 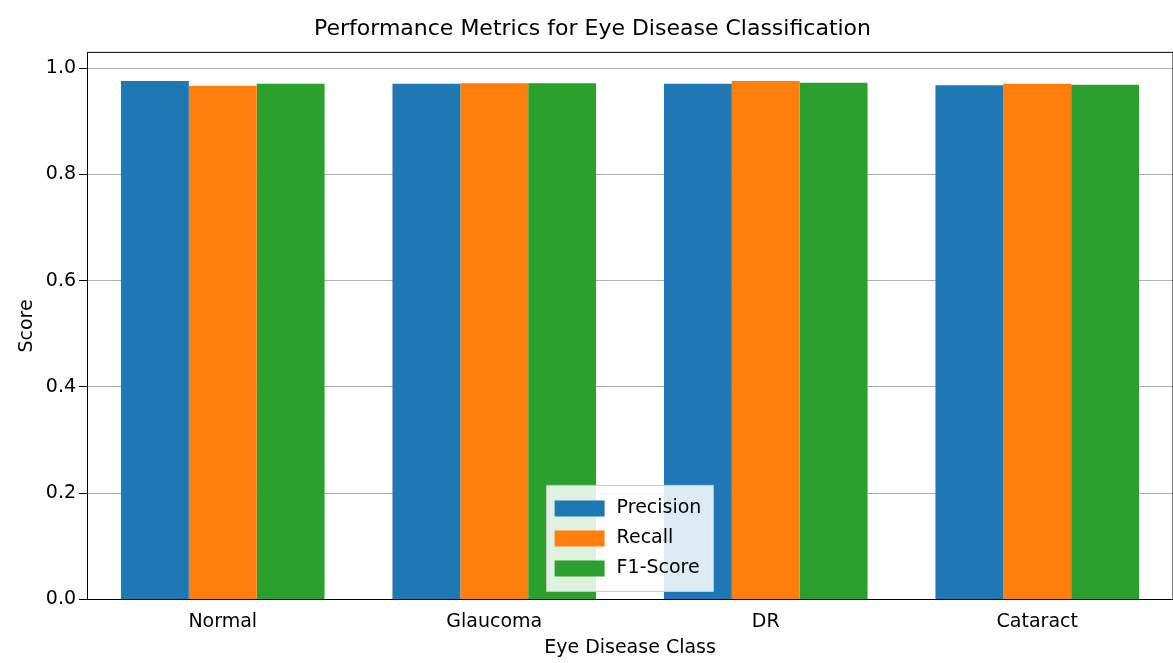 What do you see at coordinates (765, 619) in the screenshot?
I see `x-tick-label: DR` at bounding box center [765, 619].